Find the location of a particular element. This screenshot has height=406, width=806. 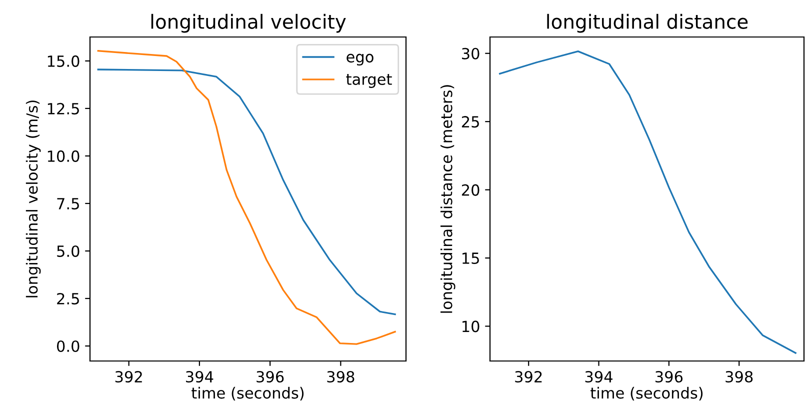

legend-label: ego is located at coordinates (360, 60).